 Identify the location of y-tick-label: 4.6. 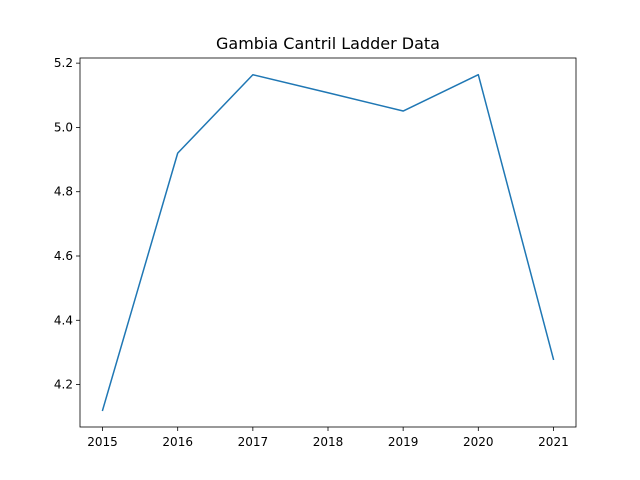
(63, 256).